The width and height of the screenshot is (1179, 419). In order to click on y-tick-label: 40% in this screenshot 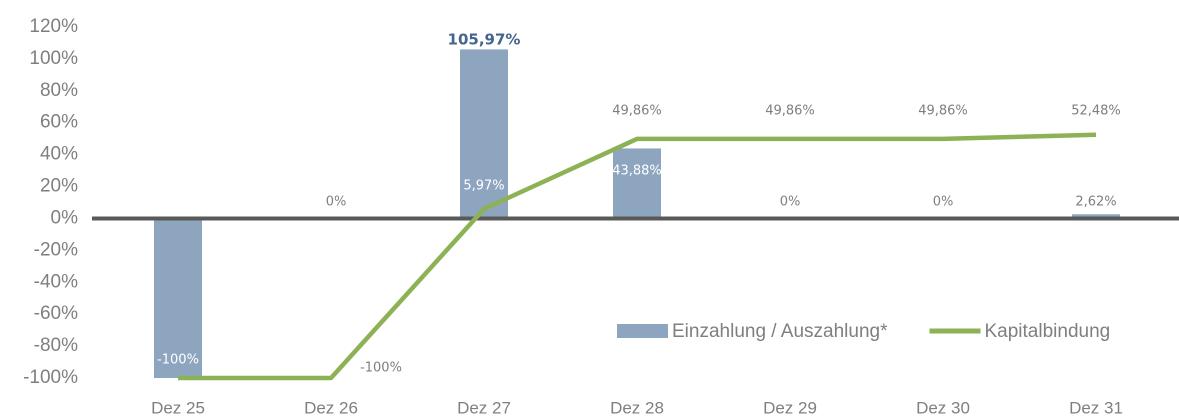, I will do `click(59, 154)`.